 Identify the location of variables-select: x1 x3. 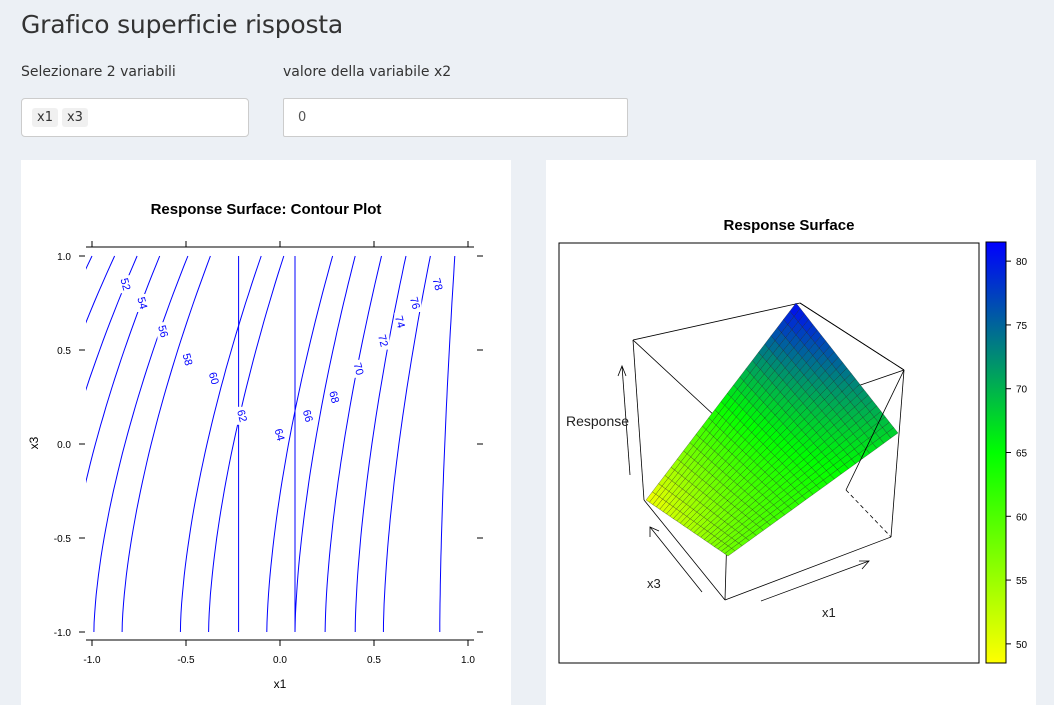
(135, 117).